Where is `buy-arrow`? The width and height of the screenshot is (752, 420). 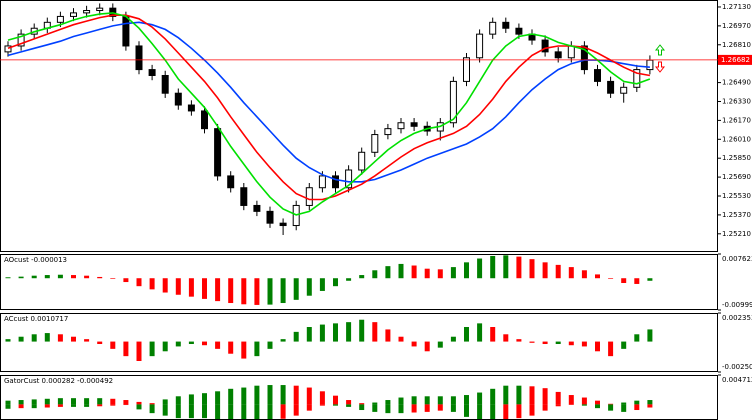 buy-arrow is located at coordinates (660, 50).